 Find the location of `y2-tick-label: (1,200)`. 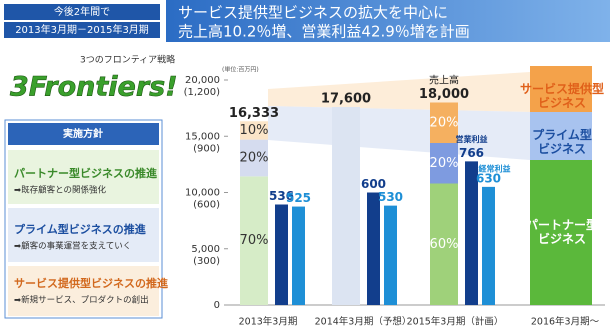

y2-tick-label: (1,200) is located at coordinates (202, 92).